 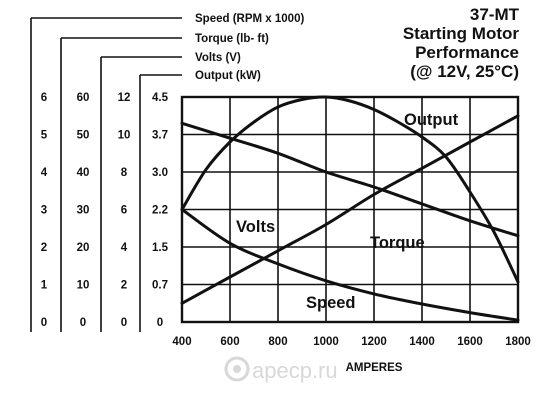 What do you see at coordinates (44, 136) in the screenshot?
I see `y-tick-label-speed: 5` at bounding box center [44, 136].